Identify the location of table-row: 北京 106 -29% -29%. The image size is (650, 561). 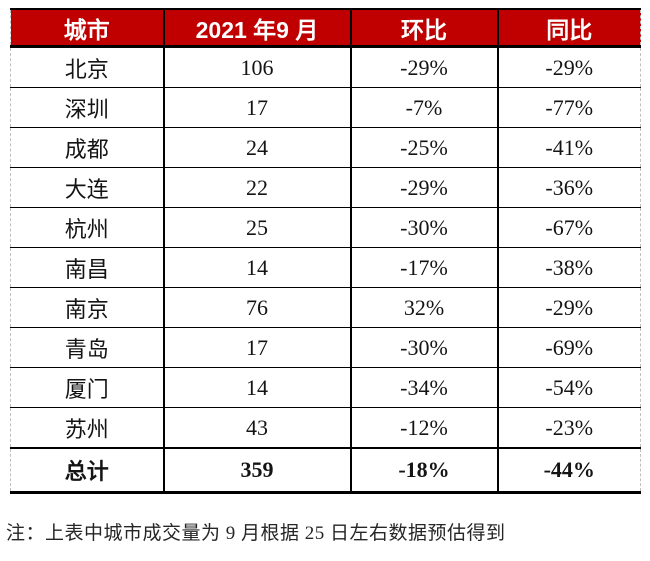
(325, 67).